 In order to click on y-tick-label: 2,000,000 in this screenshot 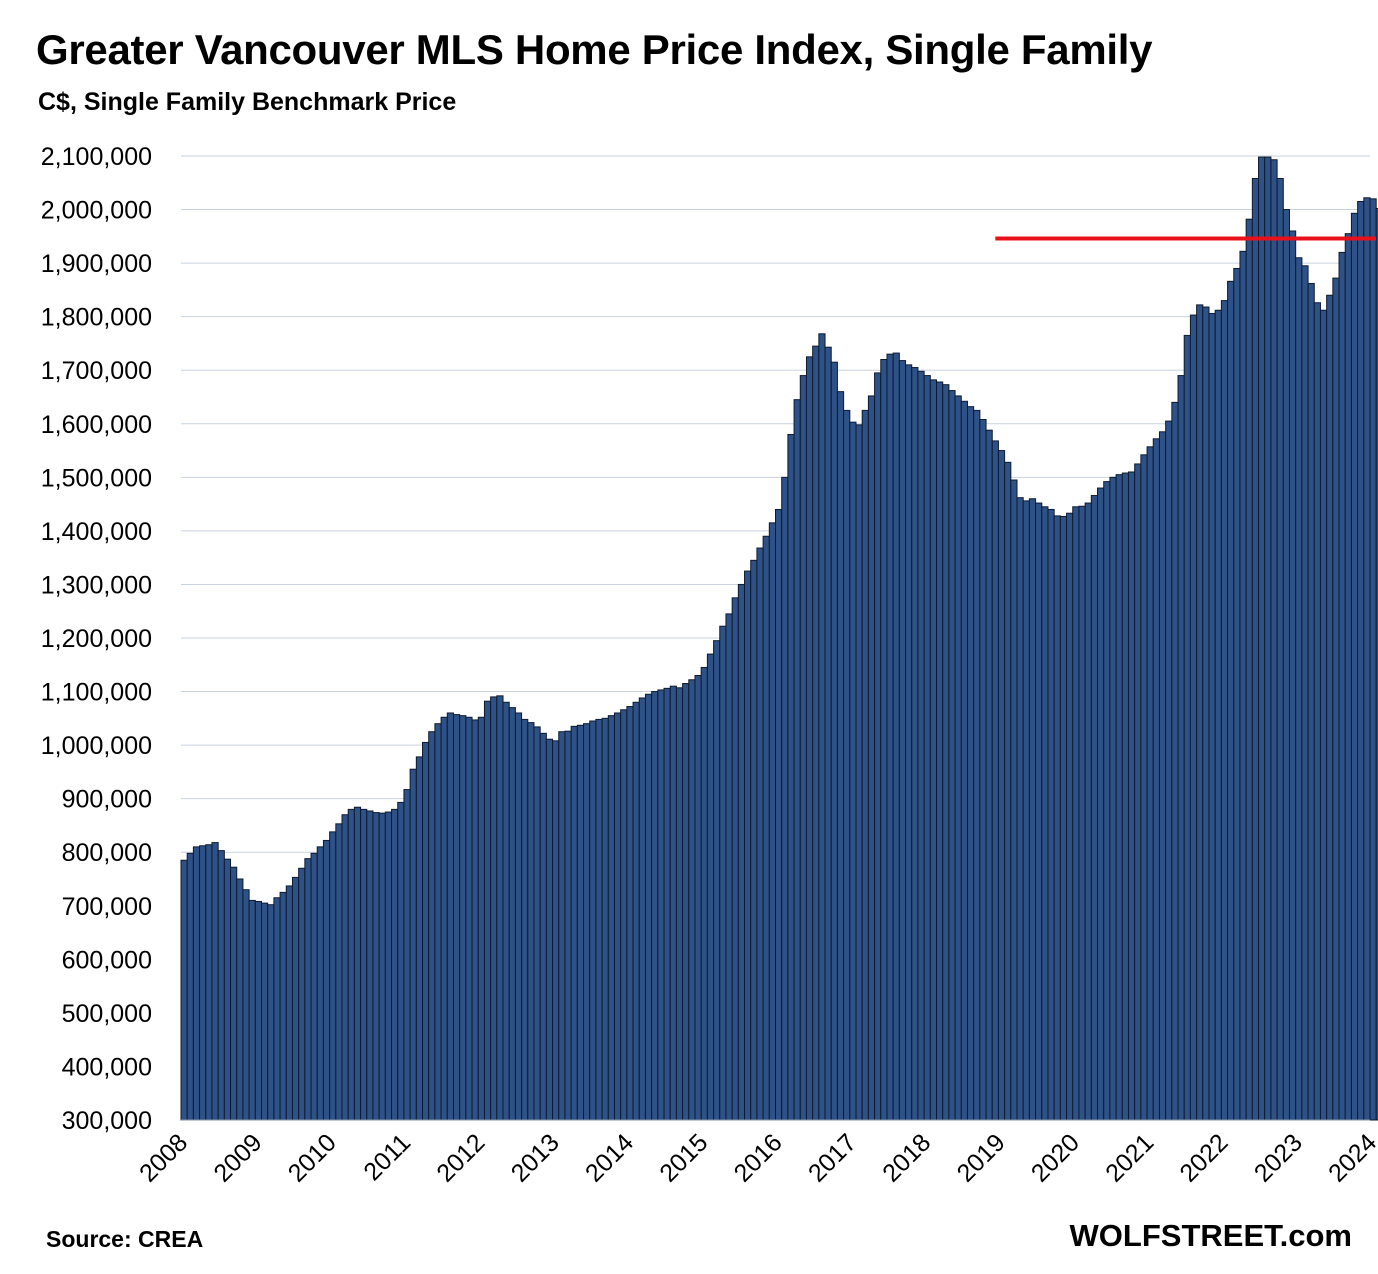, I will do `click(96, 211)`.